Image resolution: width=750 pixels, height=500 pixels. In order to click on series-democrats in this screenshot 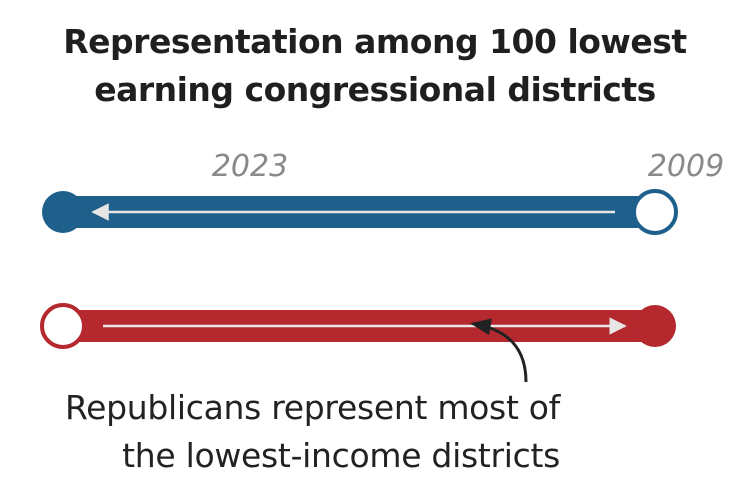, I will do `click(360, 212)`.